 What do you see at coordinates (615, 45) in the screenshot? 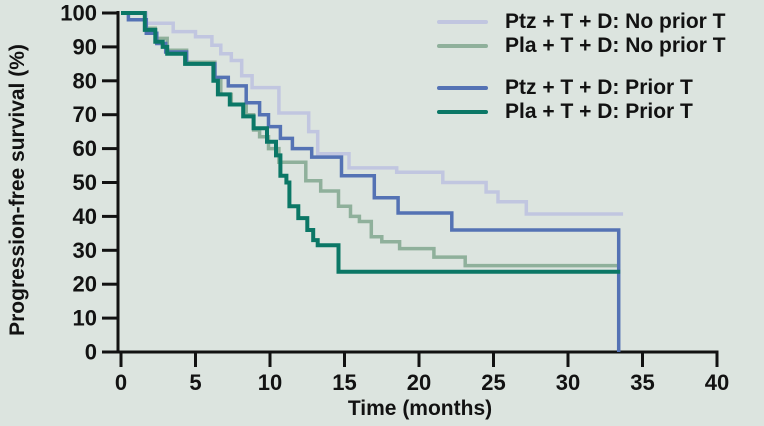
I see `legend-label: Pla + T + D: No prior T` at bounding box center [615, 45].